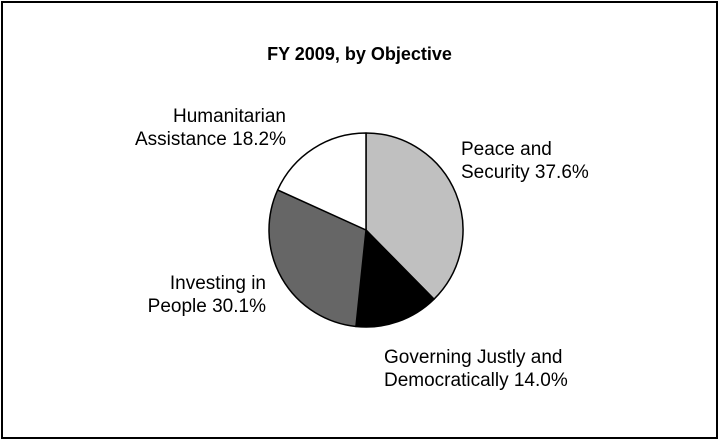 This screenshot has height=439, width=719. What do you see at coordinates (395, 278) in the screenshot?
I see `pie-slice-governing-justly-and-democratically` at bounding box center [395, 278].